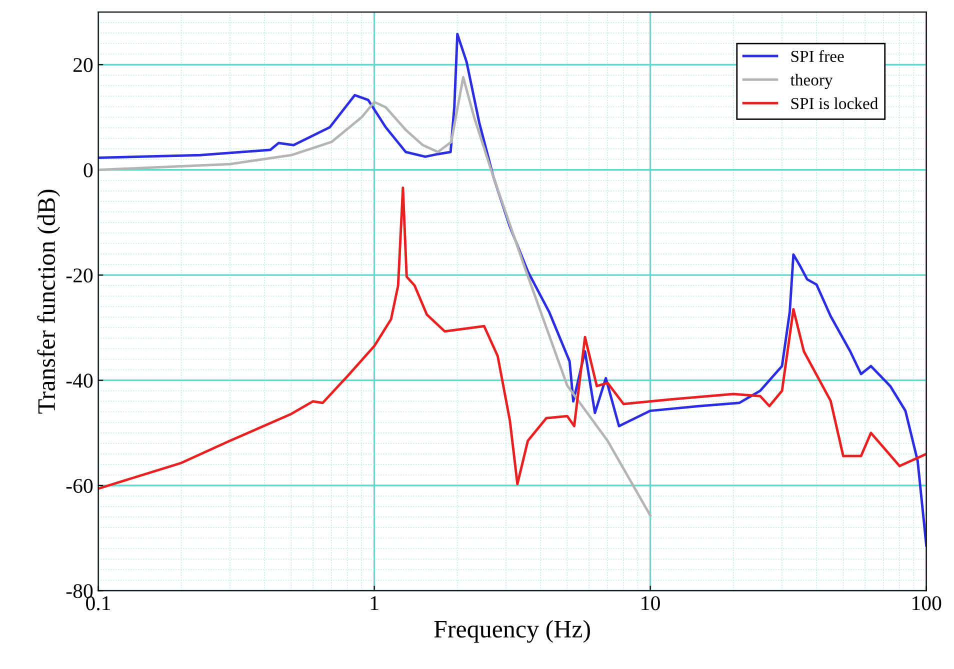 The height and width of the screenshot is (669, 954). Describe the element at coordinates (651, 603) in the screenshot. I see `x-tick-label: 10` at that location.